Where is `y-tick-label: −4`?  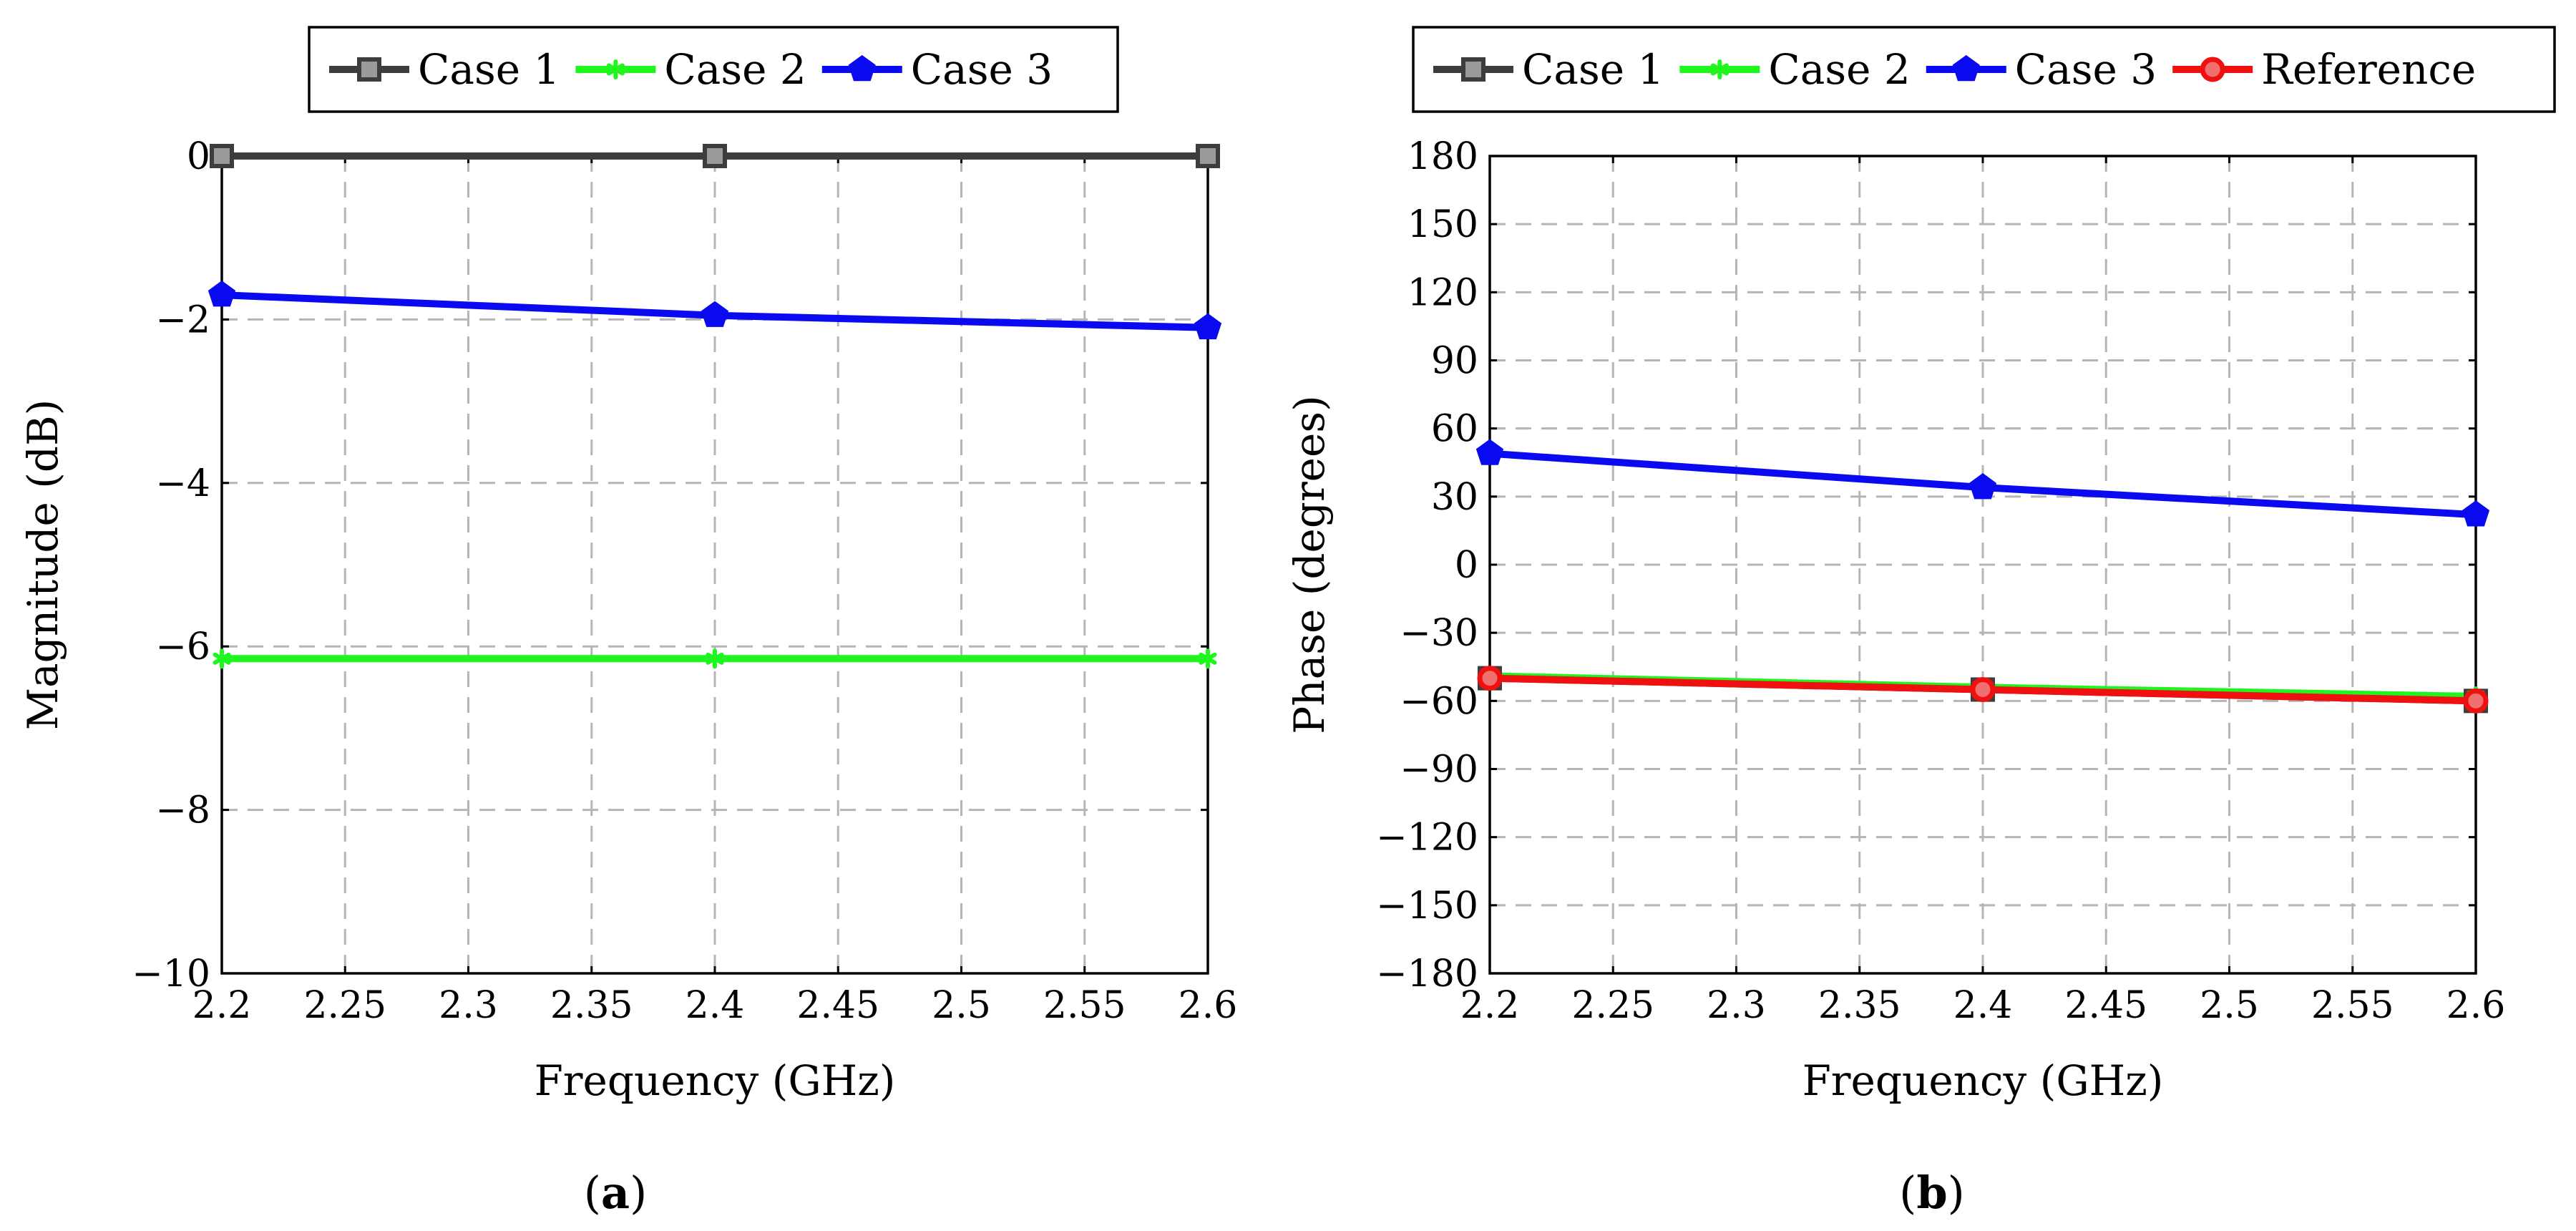 y-tick-label: −4 is located at coordinates (182, 483).